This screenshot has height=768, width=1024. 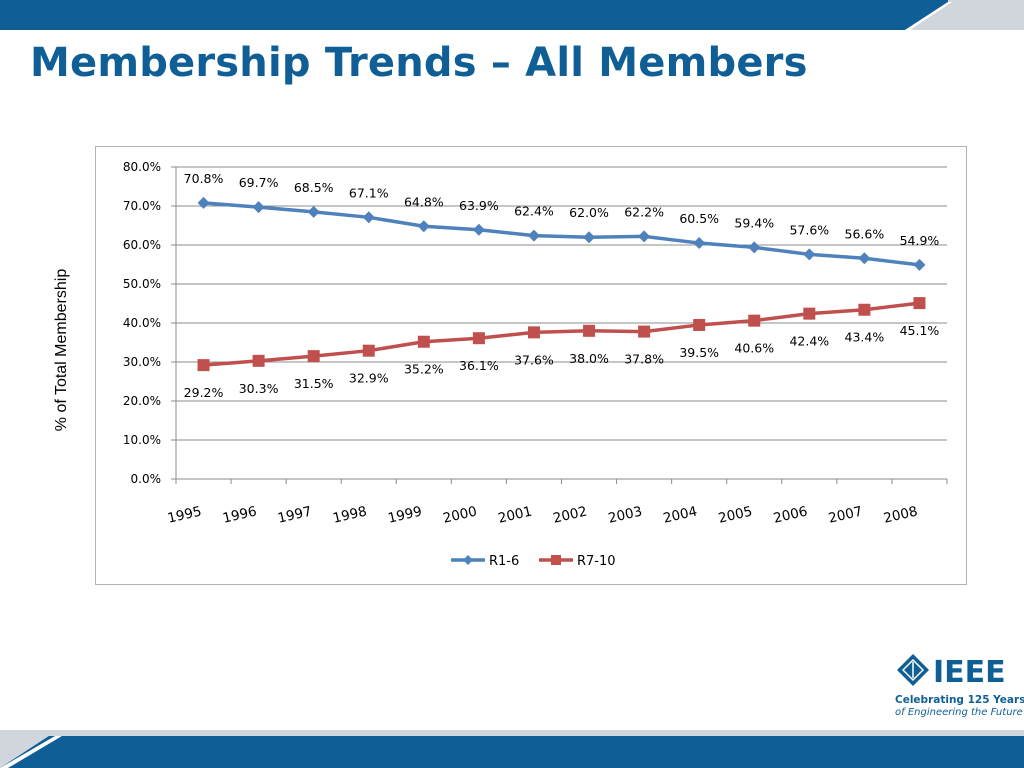 What do you see at coordinates (142, 440) in the screenshot?
I see `y-tick-label: 10.0%` at bounding box center [142, 440].